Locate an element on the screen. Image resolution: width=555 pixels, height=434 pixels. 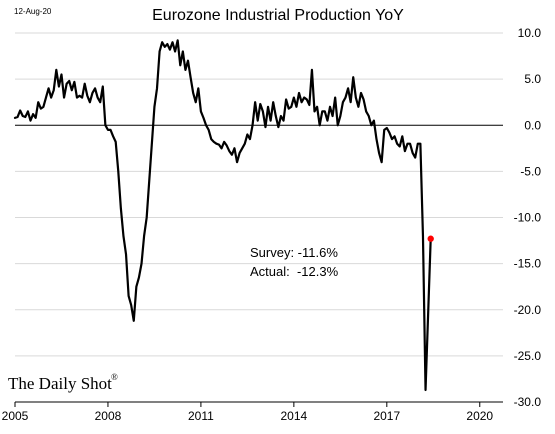
chart-title: Eurozone Industrial Production YoY is located at coordinates (278, 15).